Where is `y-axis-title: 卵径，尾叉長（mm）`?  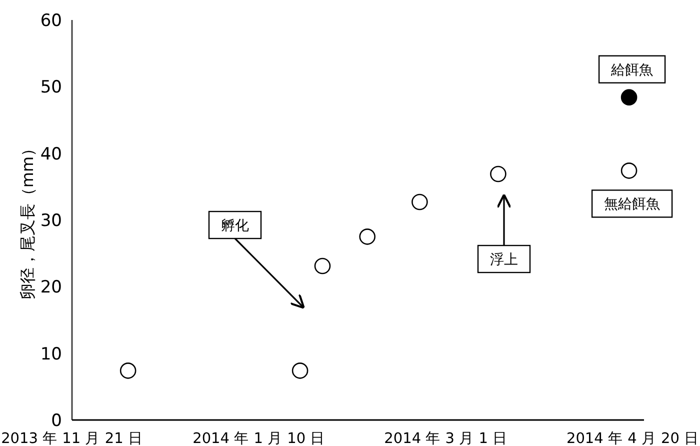 y-axis-title: 卵径，尾叉長（mm） is located at coordinates (27, 220).